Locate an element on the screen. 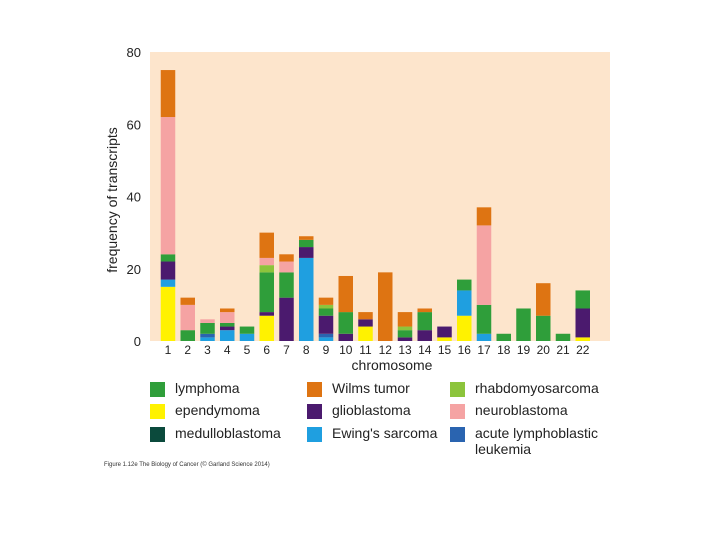 This screenshot has height=540, width=720. legend-item: acute lymphoblastic leukemia is located at coordinates (540, 441).